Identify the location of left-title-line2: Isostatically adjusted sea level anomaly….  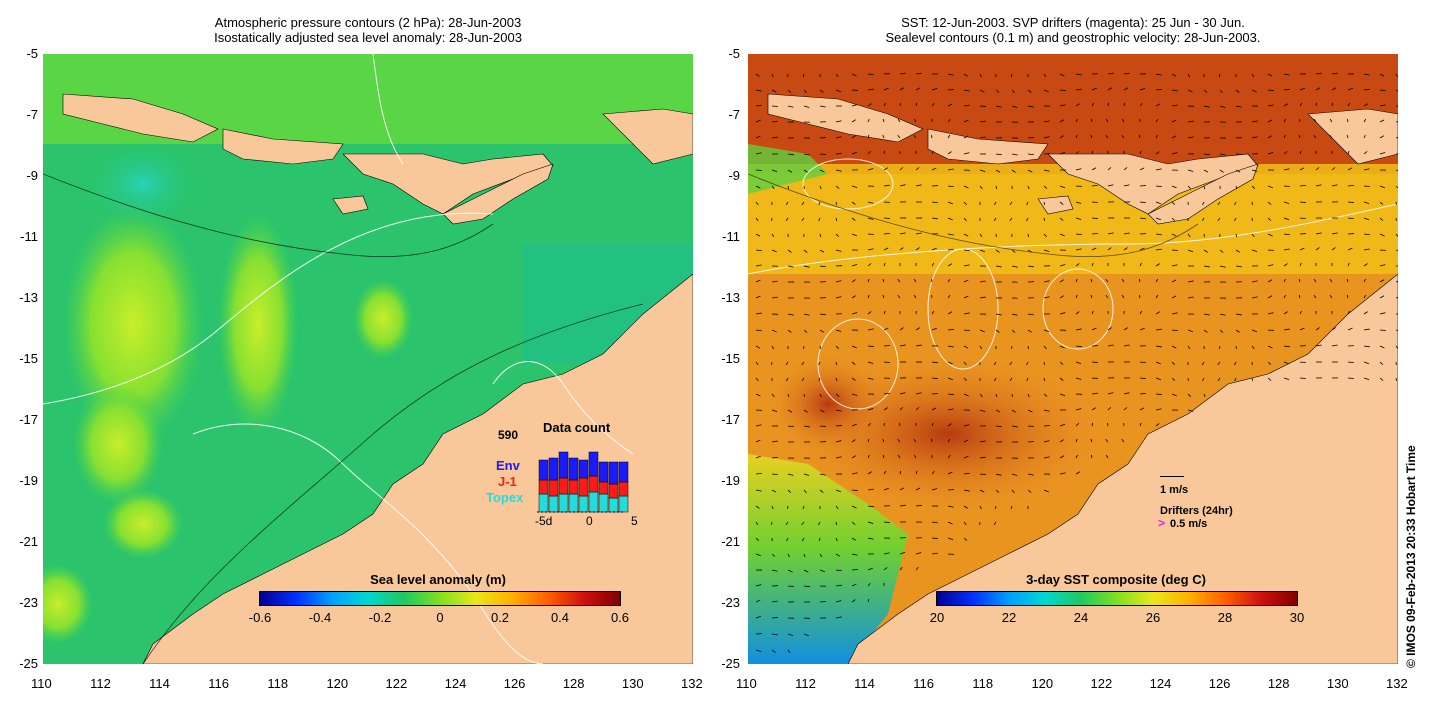
(368, 37).